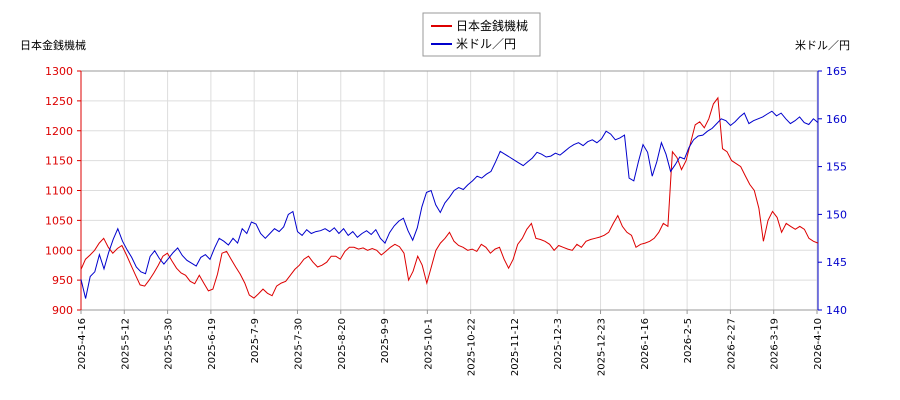  I want to click on x-tick-label: 2025-7-9, so click(255, 340).